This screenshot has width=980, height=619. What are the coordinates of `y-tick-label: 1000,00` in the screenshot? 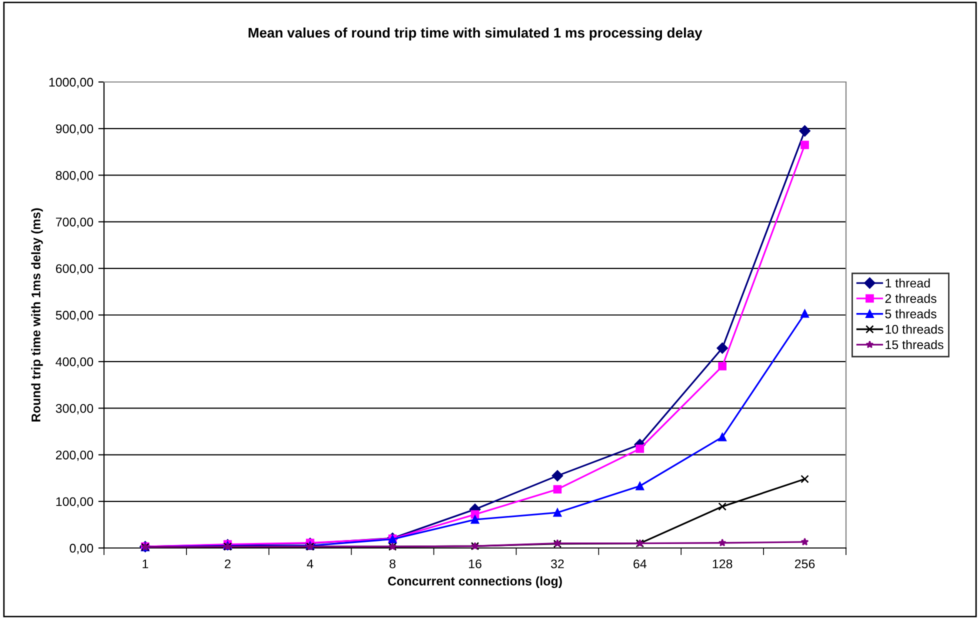 It's located at (71, 83).